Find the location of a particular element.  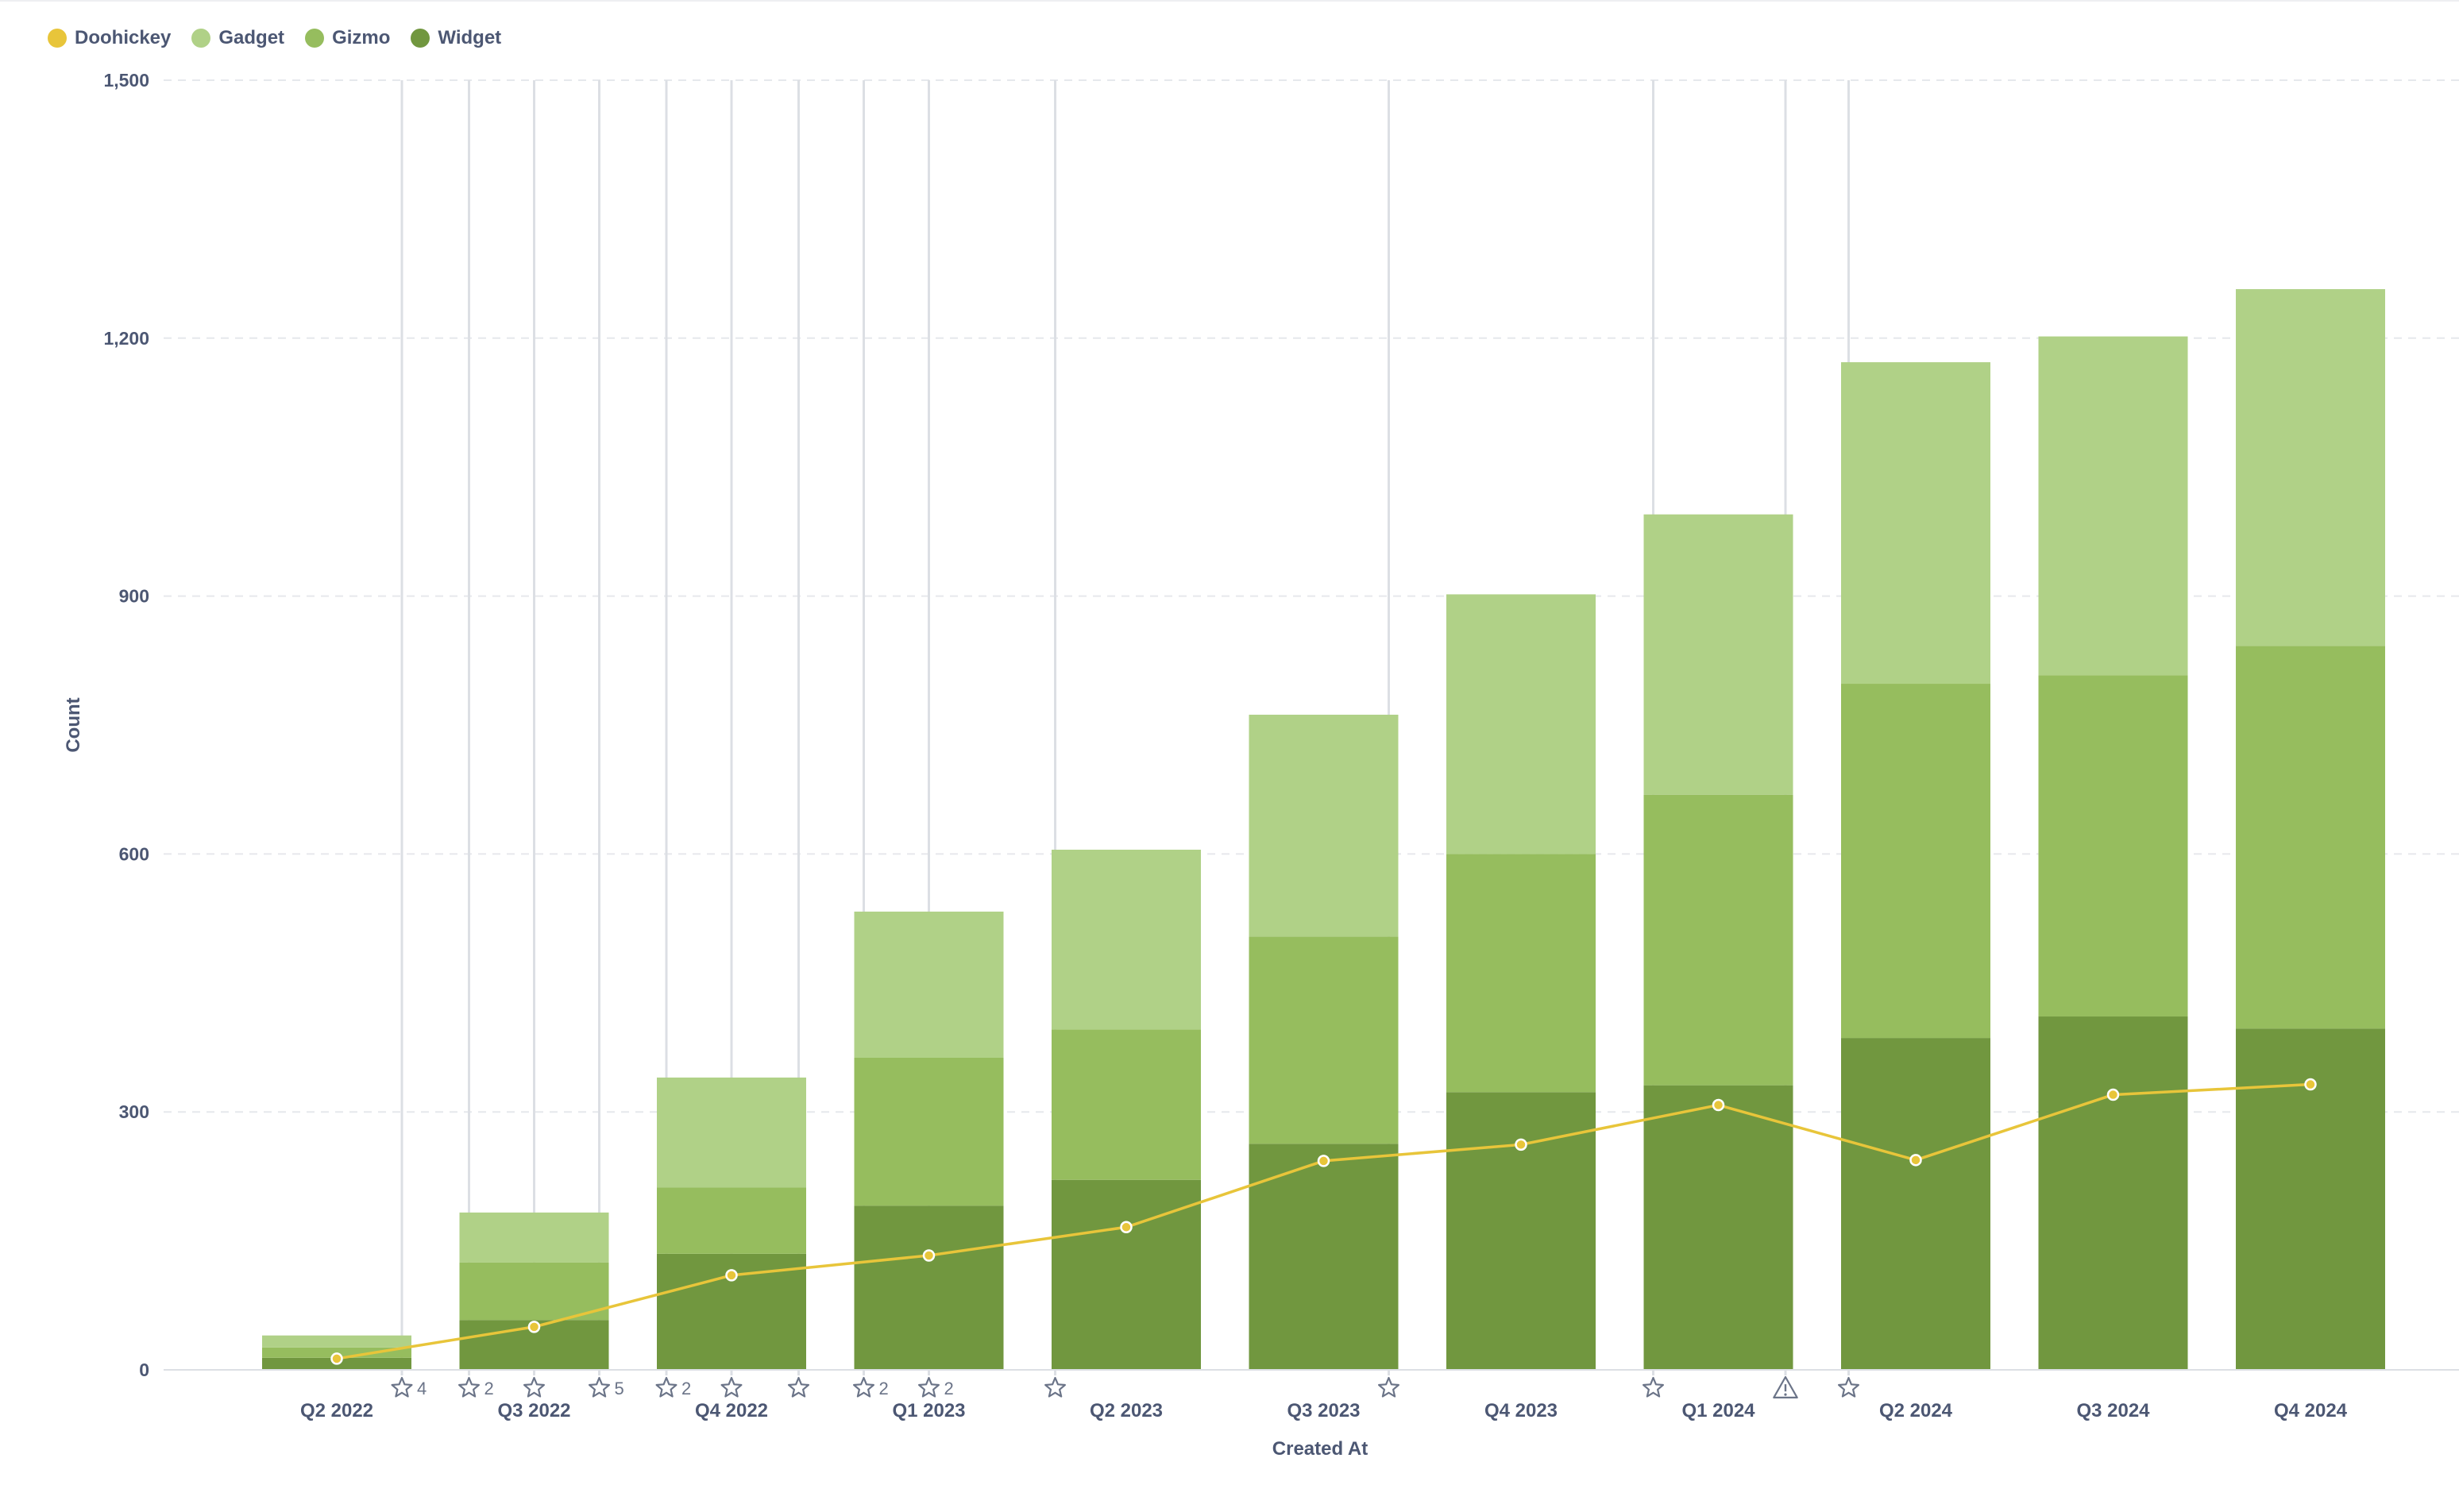

point-doohickey-q4-2022 is located at coordinates (732, 1275).